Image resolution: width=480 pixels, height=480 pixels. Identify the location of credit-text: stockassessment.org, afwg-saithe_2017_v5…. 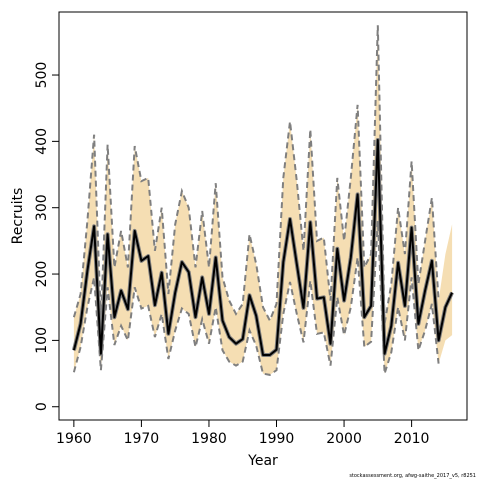
(412, 476).